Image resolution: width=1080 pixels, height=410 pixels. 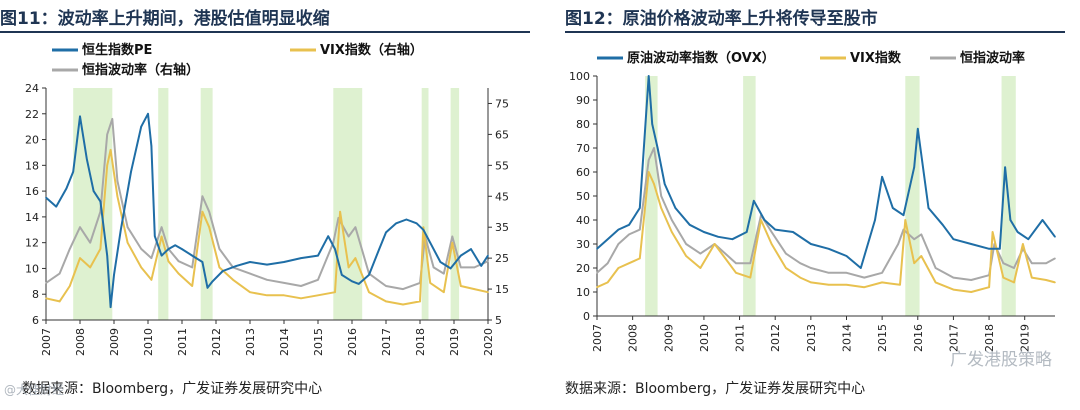 What do you see at coordinates (454, 342) in the screenshot?
I see `left-x-tick-label: 2019` at bounding box center [454, 342].